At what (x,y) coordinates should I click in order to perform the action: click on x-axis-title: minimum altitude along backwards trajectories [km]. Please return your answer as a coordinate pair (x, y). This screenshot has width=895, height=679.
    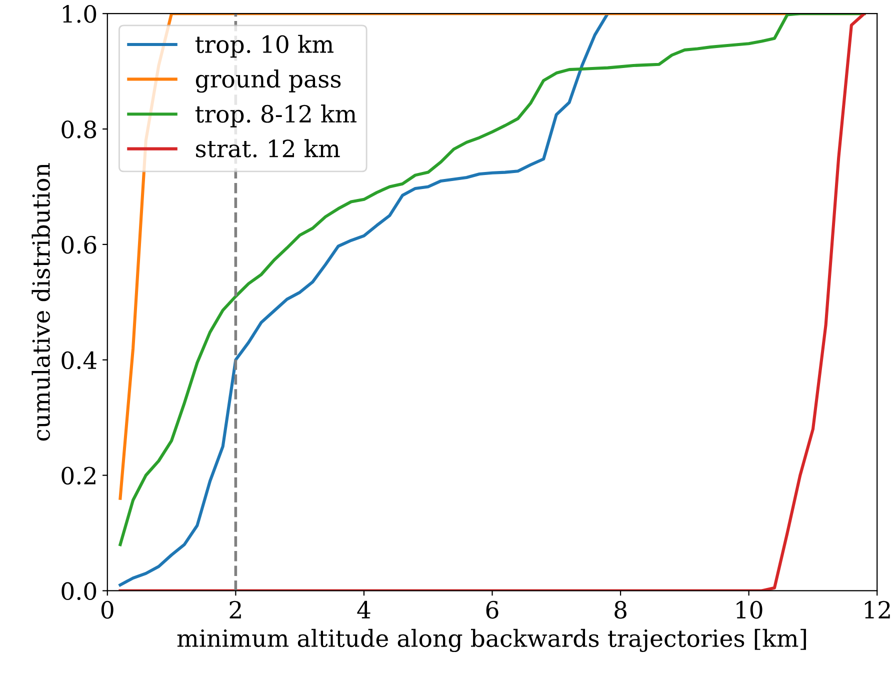
    Looking at the image, I should click on (491, 640).